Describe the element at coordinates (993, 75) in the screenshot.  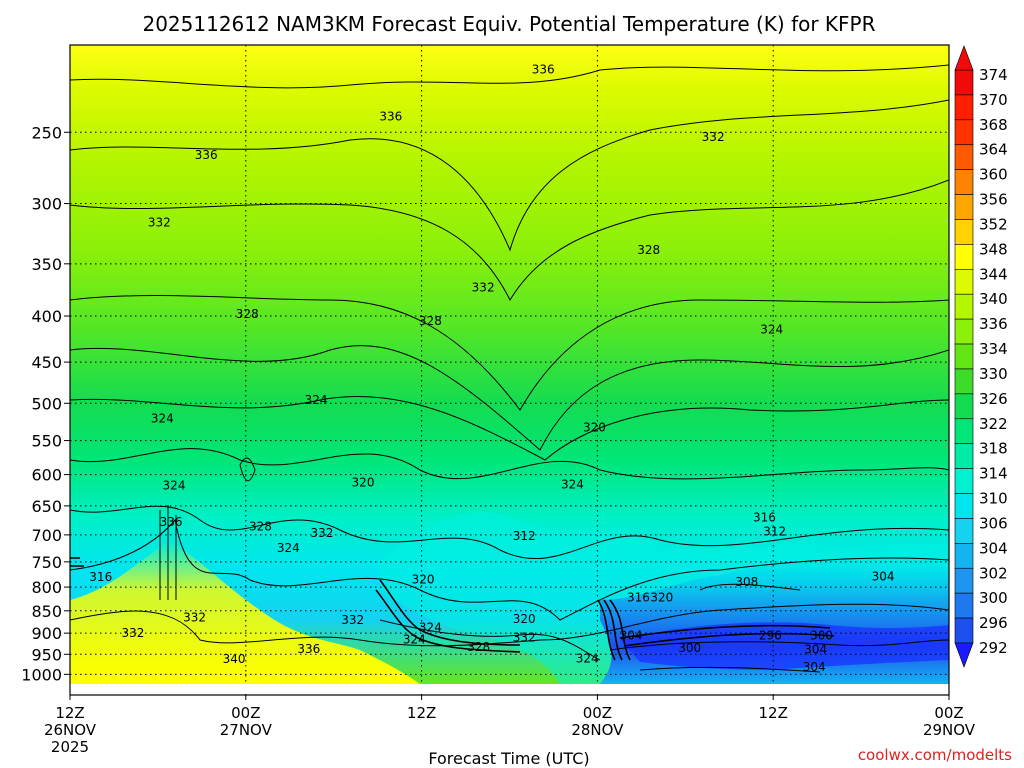
I see `colorbar-label: 374` at that location.